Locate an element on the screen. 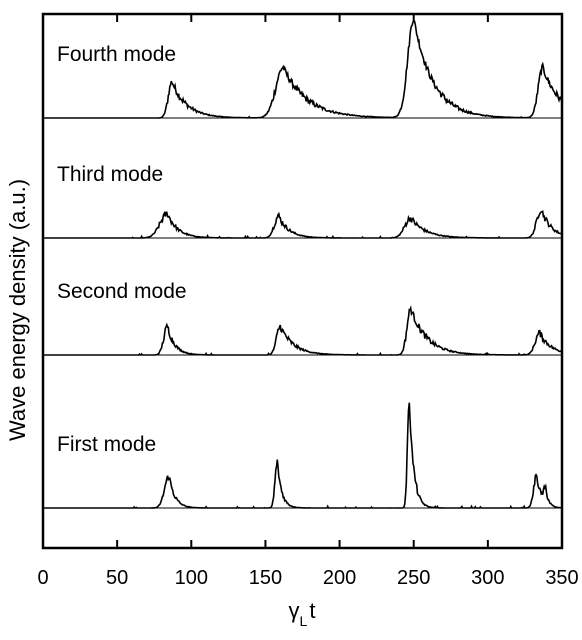  x-tick-label: 200 is located at coordinates (339, 578).